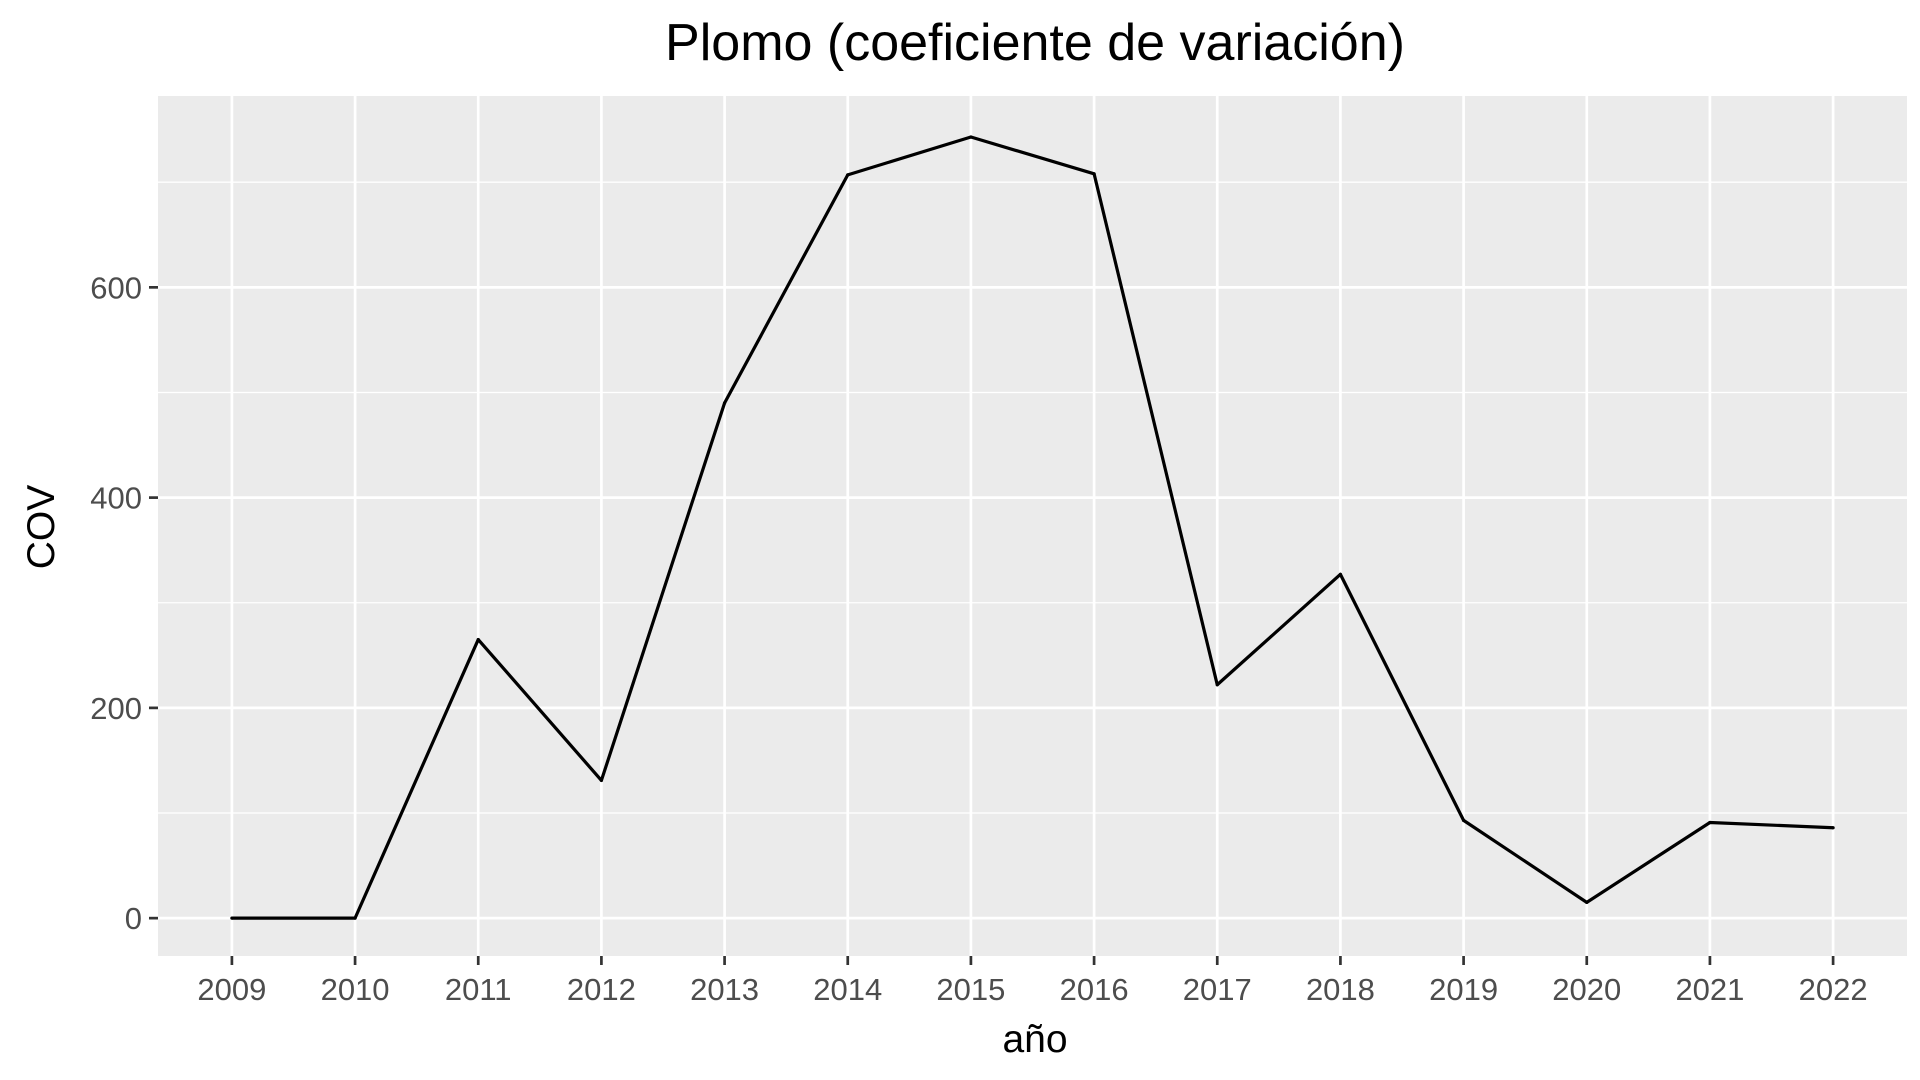 Image resolution: width=1920 pixels, height=1080 pixels. I want to click on y-tick-label: 600, so click(116, 287).